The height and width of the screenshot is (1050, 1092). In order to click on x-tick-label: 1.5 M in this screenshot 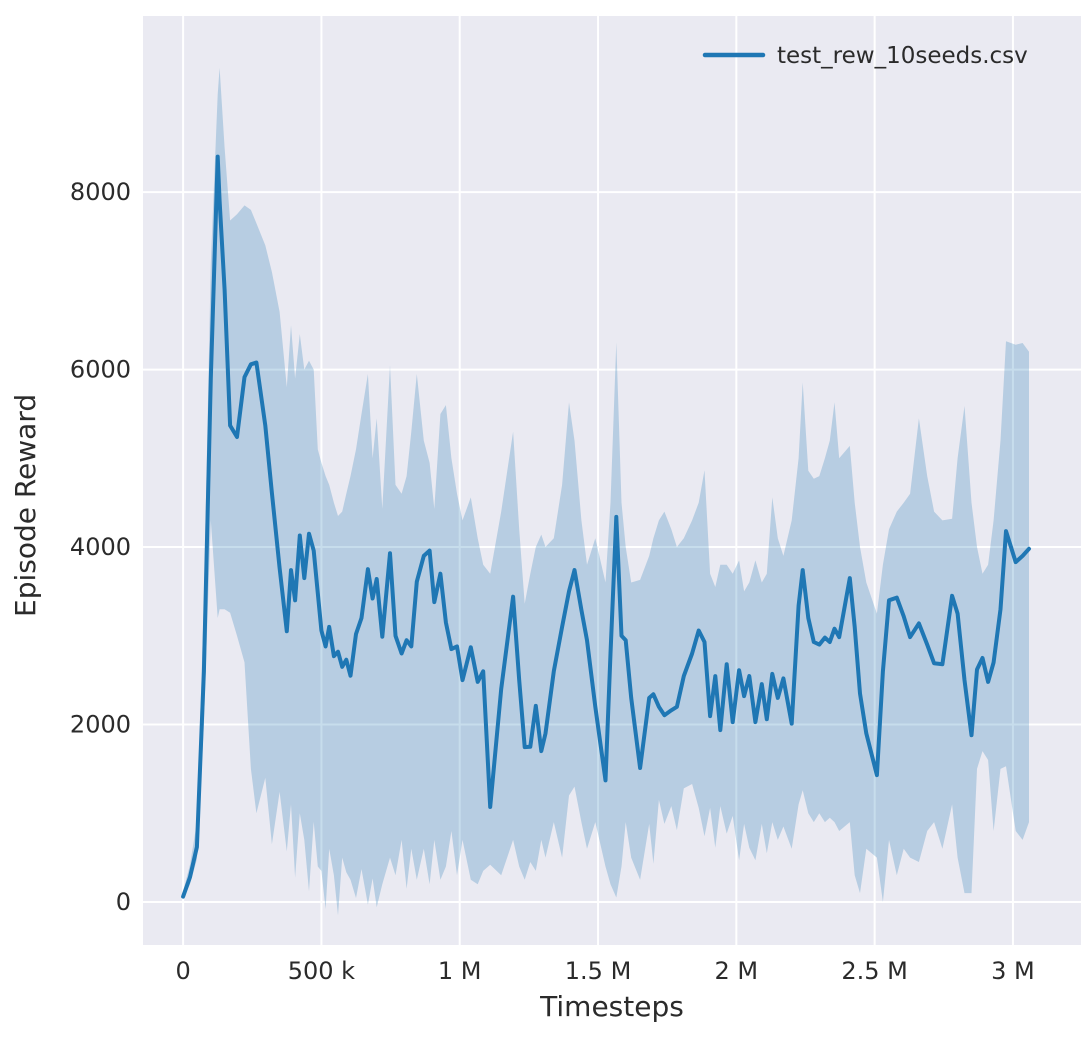, I will do `click(598, 971)`.